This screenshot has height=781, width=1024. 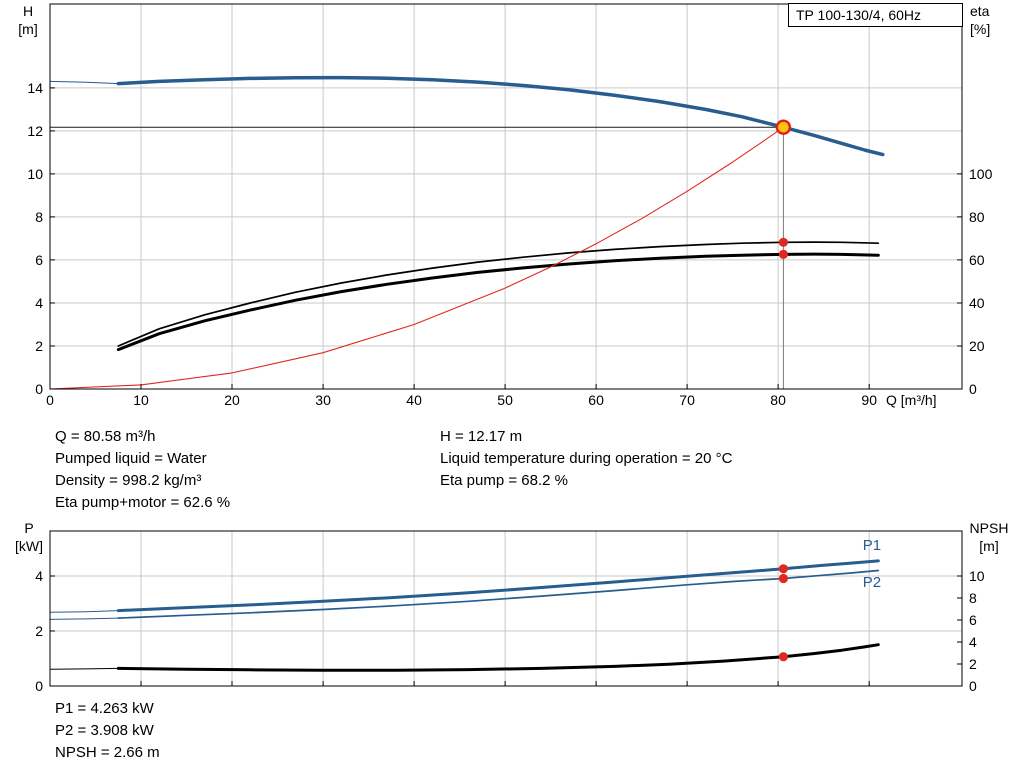 I want to click on curve-h-q-lead, so click(x=84, y=82).